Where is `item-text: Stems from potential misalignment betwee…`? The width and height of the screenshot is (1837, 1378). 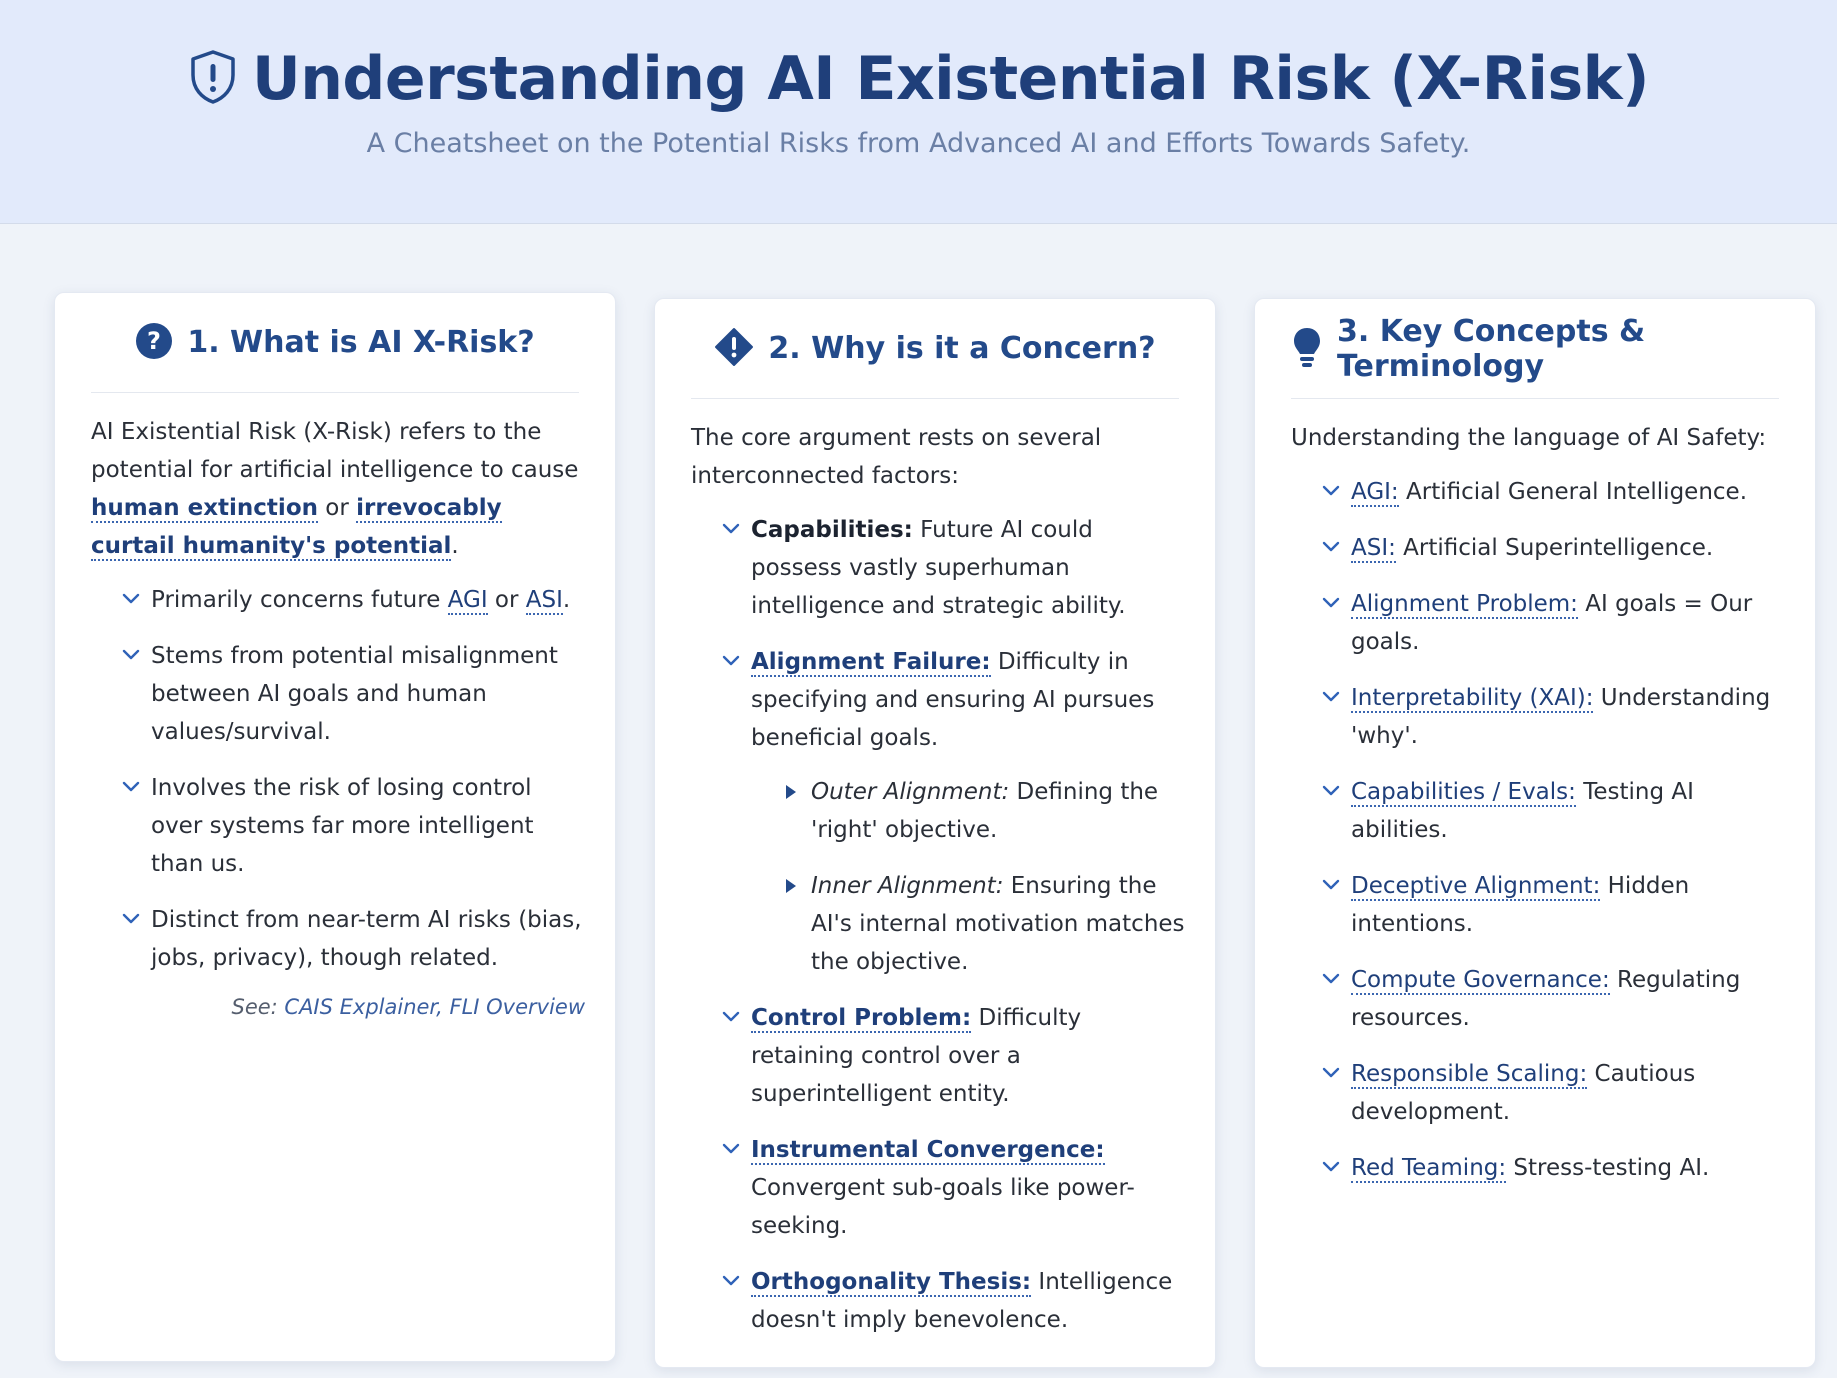
item-text: Stems from potential misalignment betwee… is located at coordinates (354, 694).